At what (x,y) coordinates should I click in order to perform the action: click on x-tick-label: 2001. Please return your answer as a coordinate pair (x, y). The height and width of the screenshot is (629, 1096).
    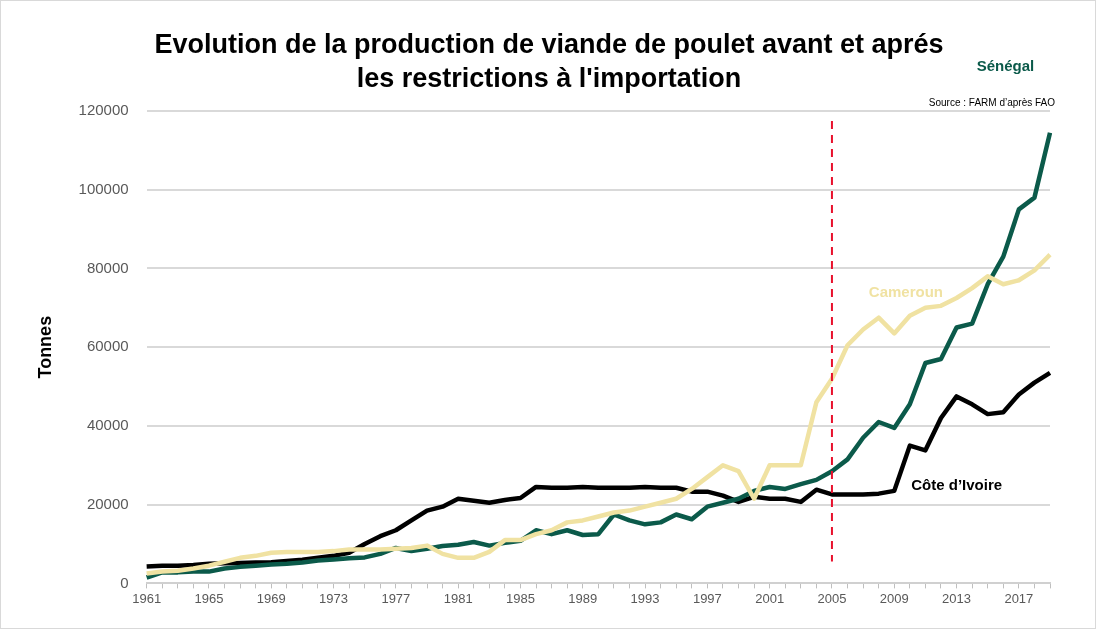
    Looking at the image, I should click on (770, 598).